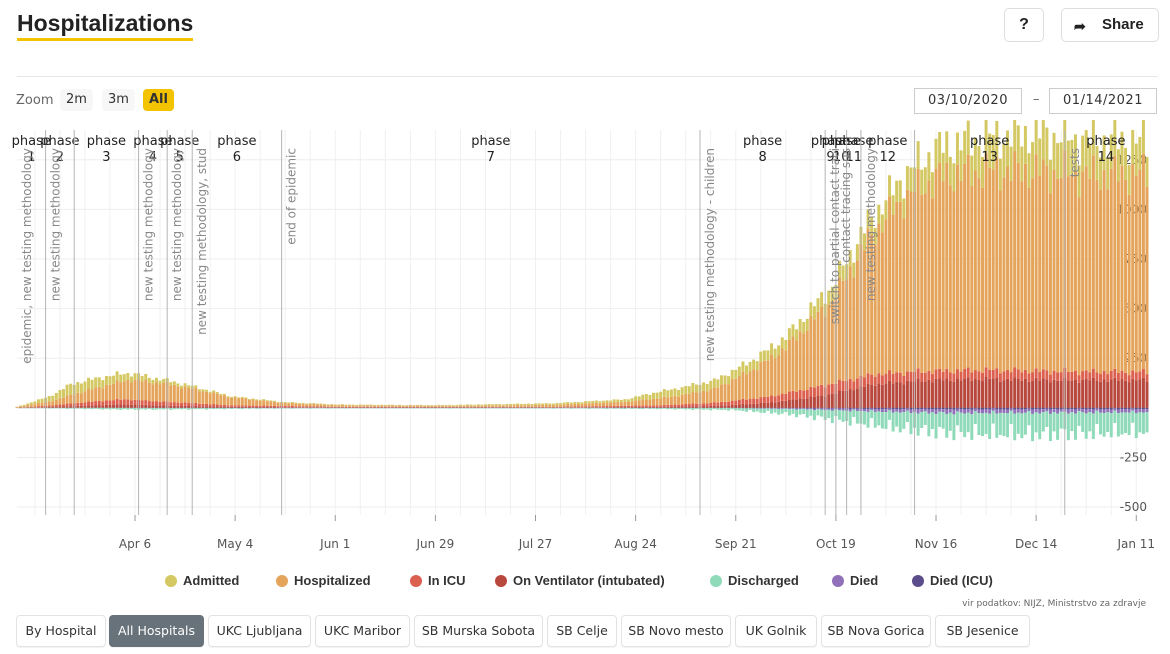 Image resolution: width=1170 pixels, height=654 pixels. What do you see at coordinates (876, 631) in the screenshot?
I see `filter-sb-nova-gorica: SB Nova Gorica` at bounding box center [876, 631].